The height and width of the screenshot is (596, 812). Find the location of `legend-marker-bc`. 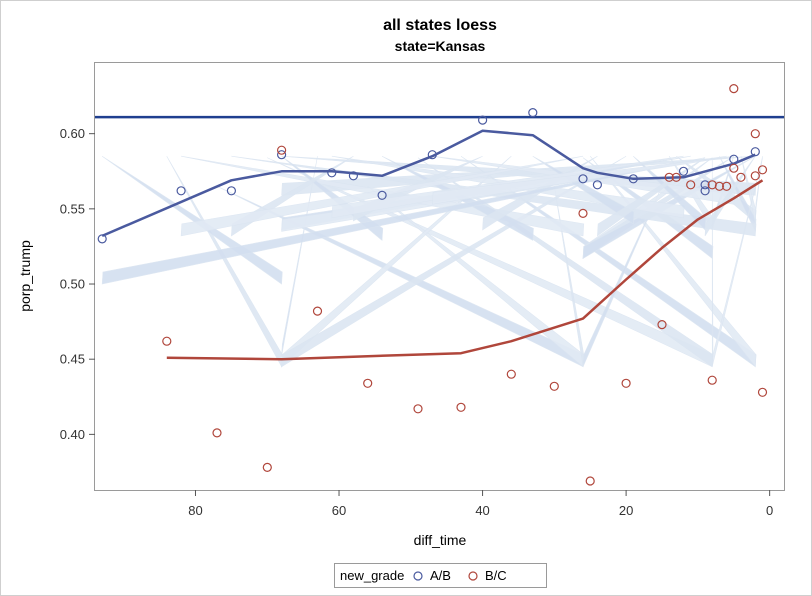

legend-marker-bc is located at coordinates (473, 576).